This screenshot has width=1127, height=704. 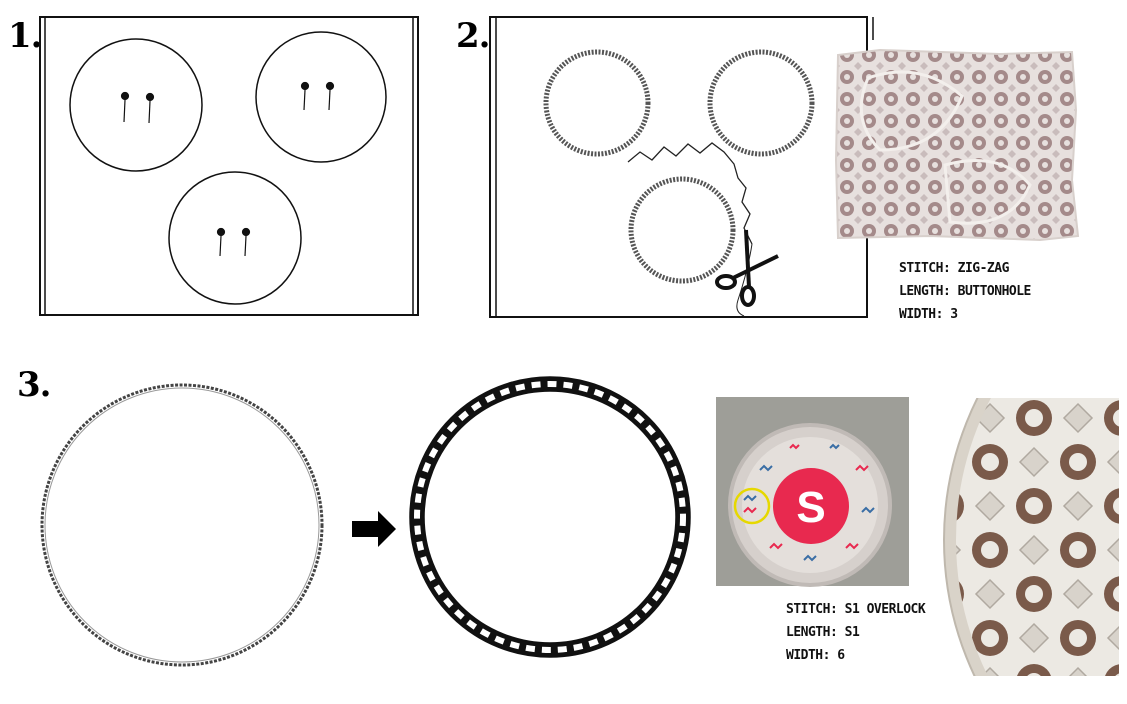 What do you see at coordinates (954, 268) in the screenshot?
I see `stitch-label: STITCH: ZIG-ZAG` at bounding box center [954, 268].